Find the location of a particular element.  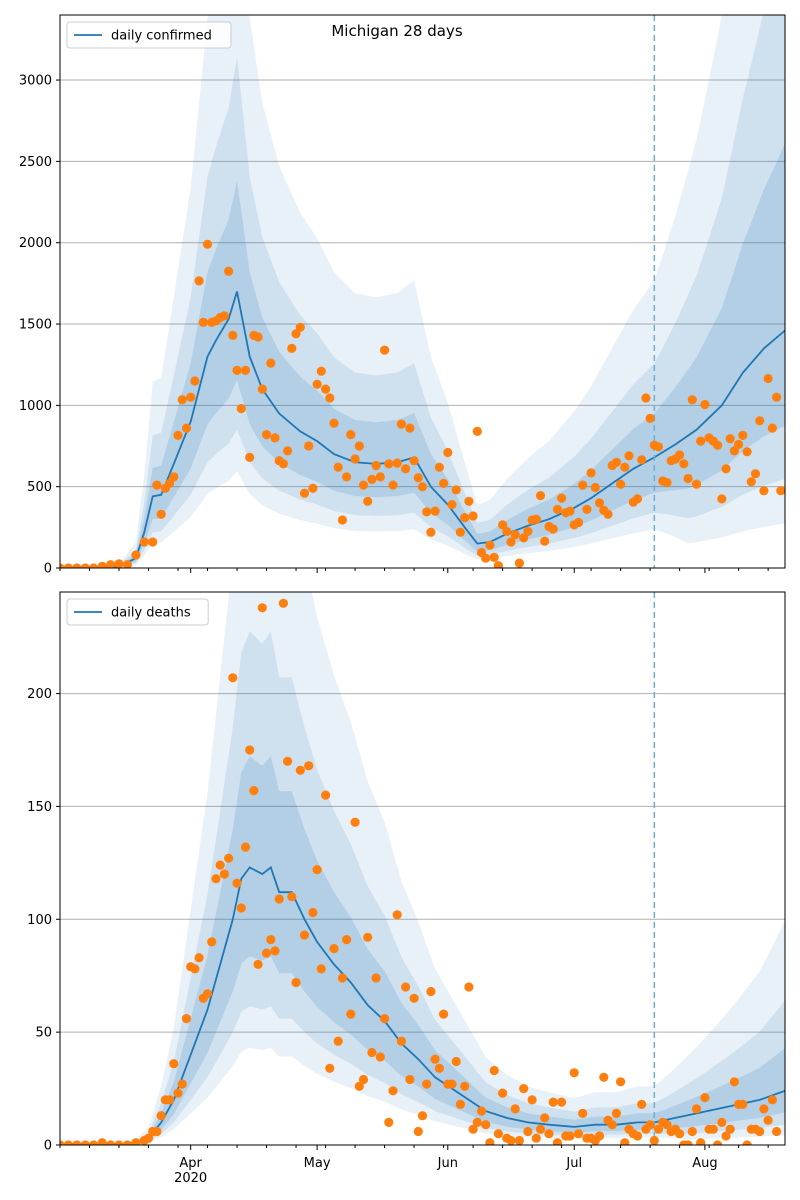

deaths-legend-label: daily deaths is located at coordinates (151, 613).